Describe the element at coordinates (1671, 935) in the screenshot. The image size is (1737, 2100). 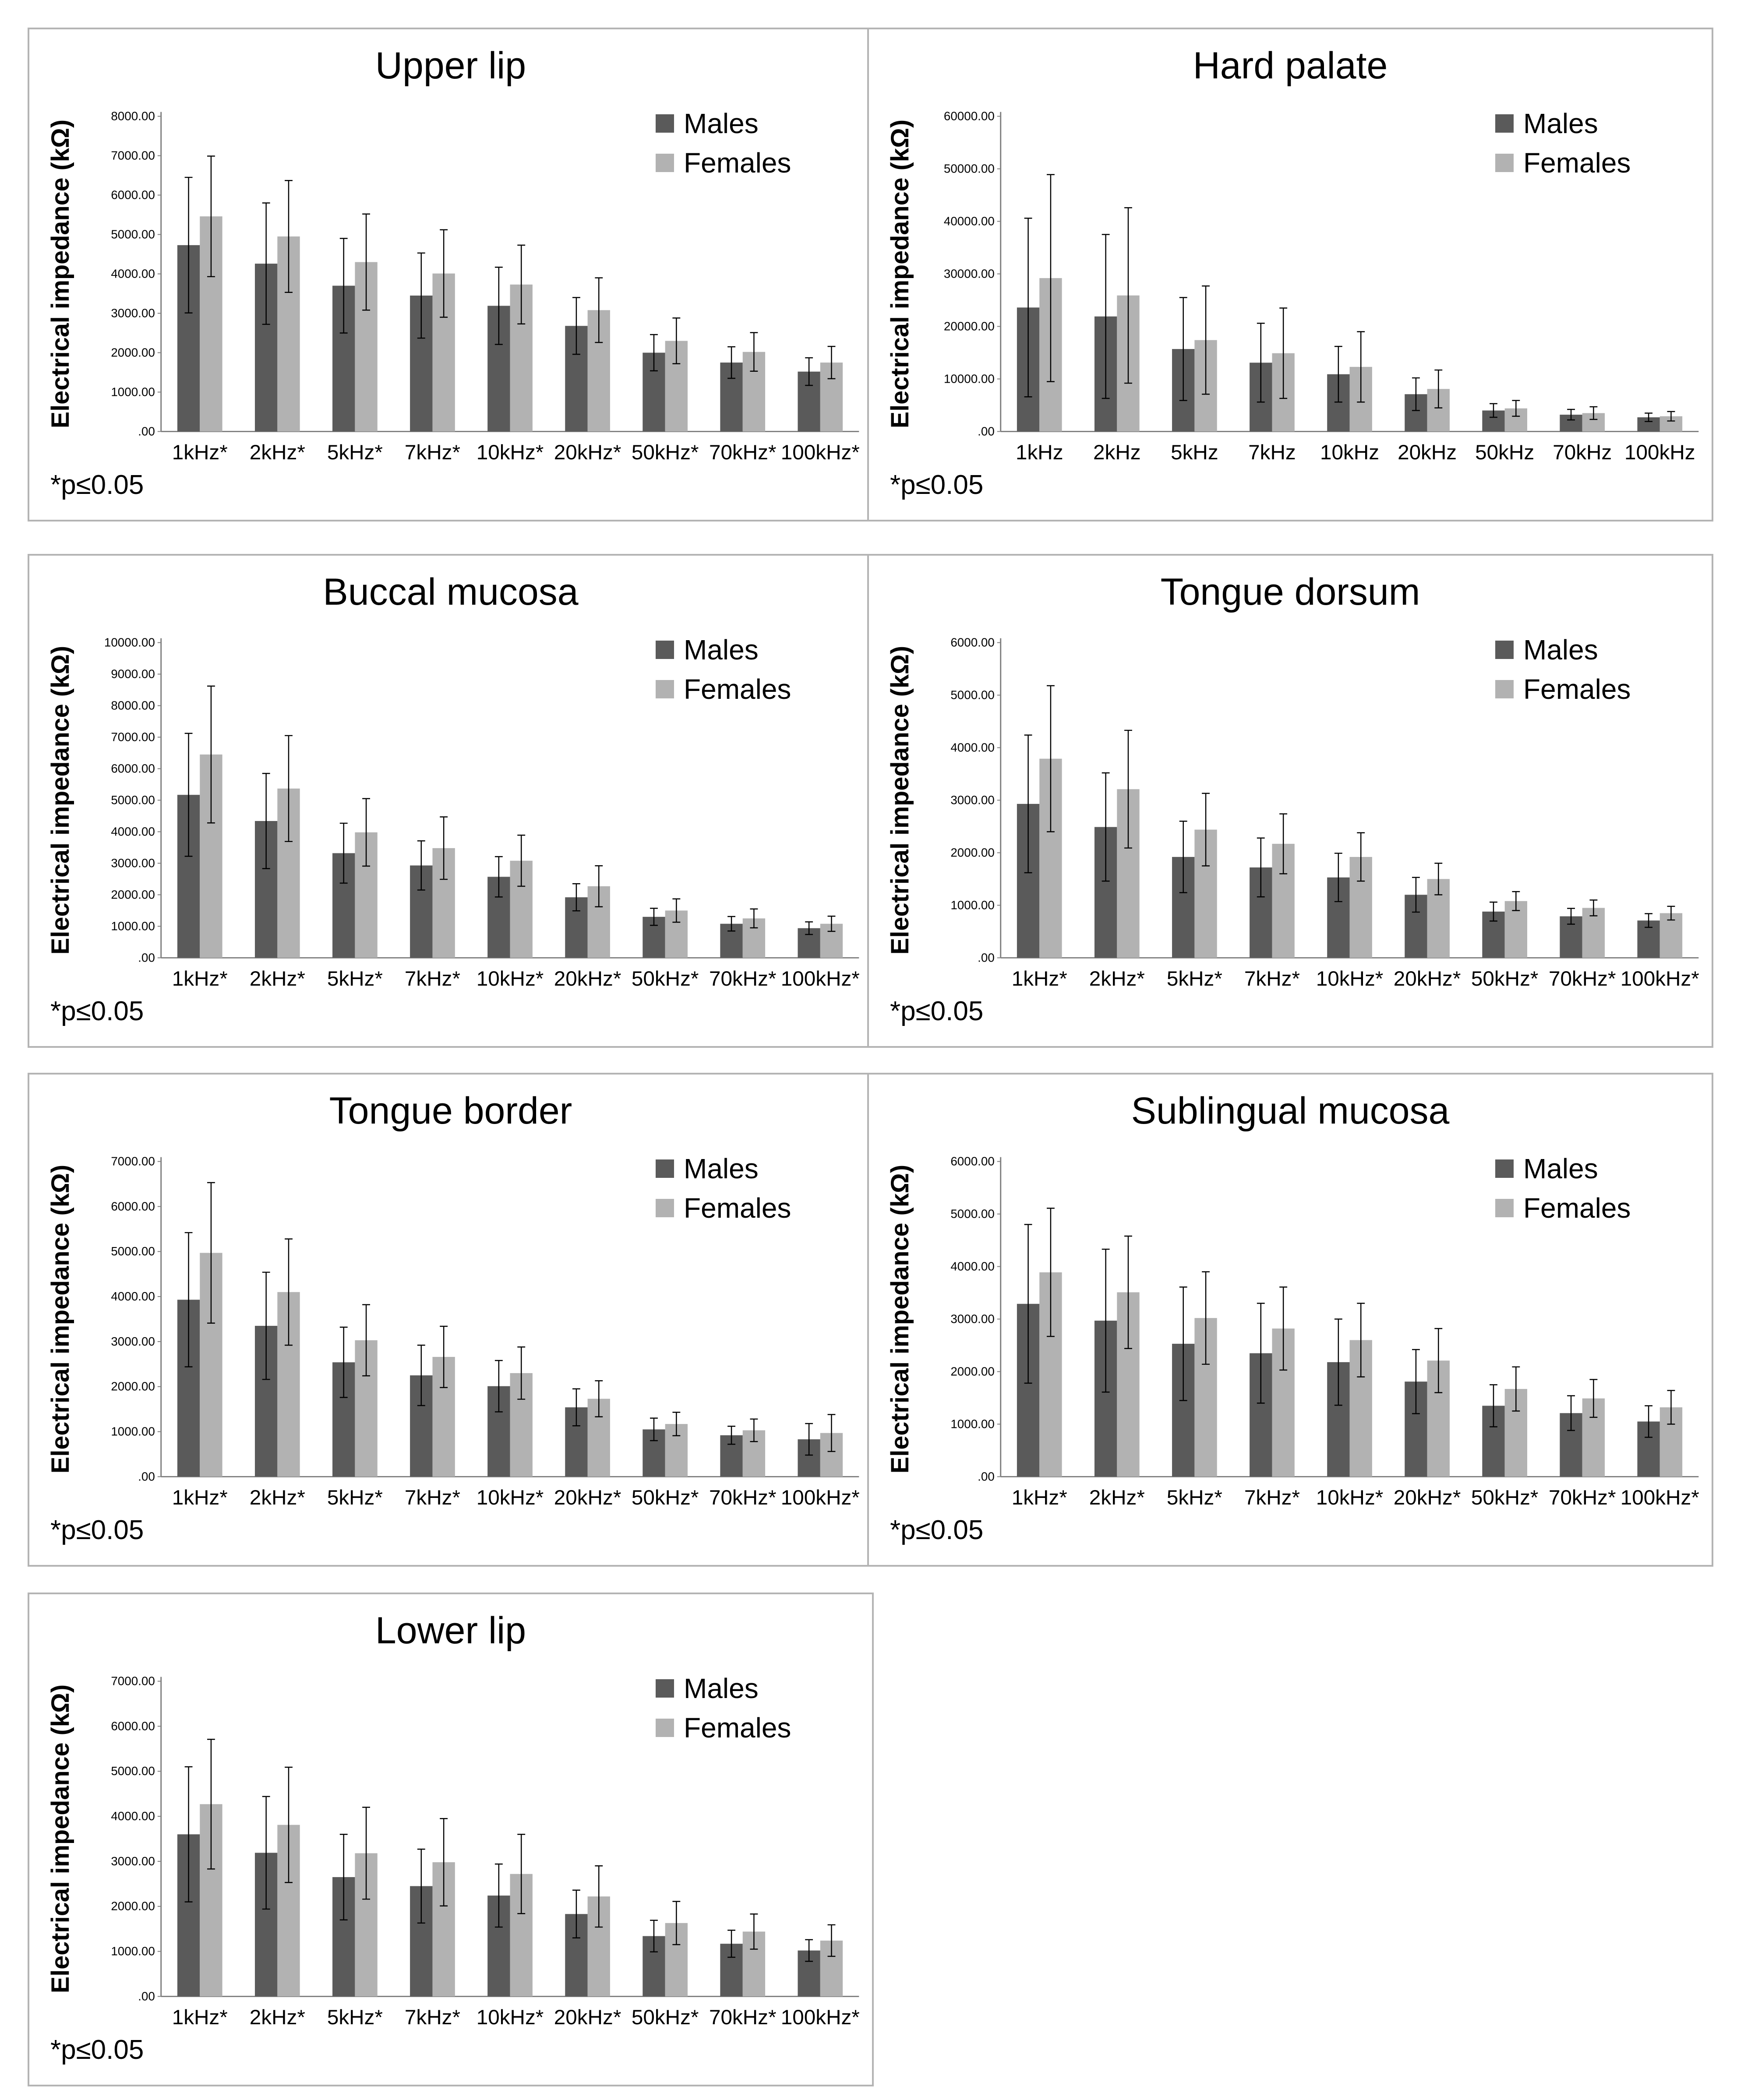
I see `bar-females` at that location.